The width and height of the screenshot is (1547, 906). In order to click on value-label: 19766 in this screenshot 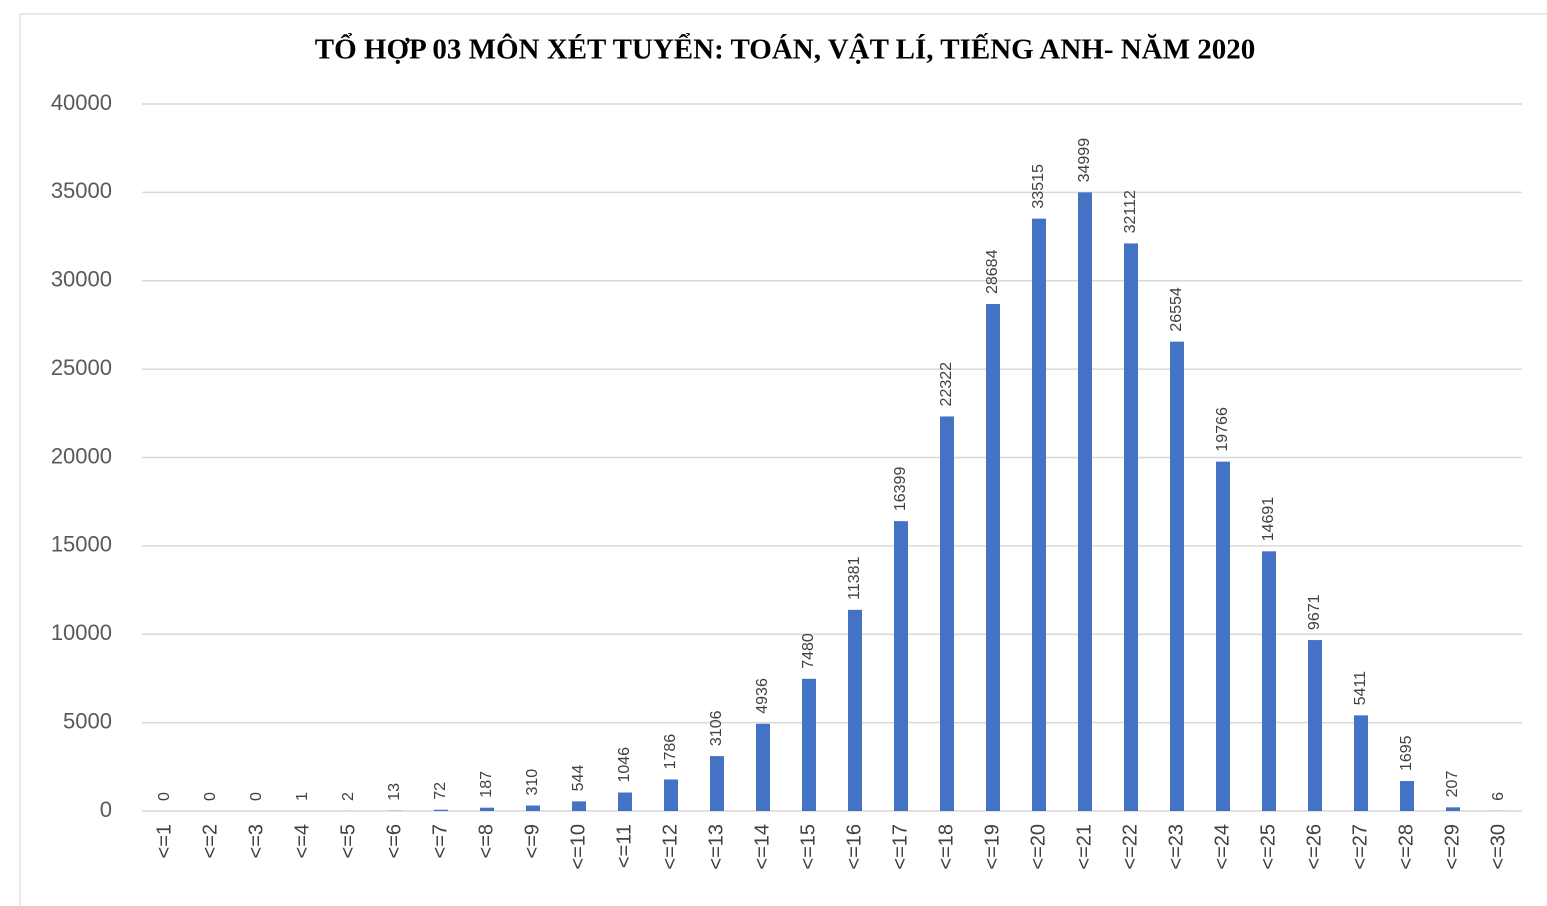, I will do `click(1222, 429)`.